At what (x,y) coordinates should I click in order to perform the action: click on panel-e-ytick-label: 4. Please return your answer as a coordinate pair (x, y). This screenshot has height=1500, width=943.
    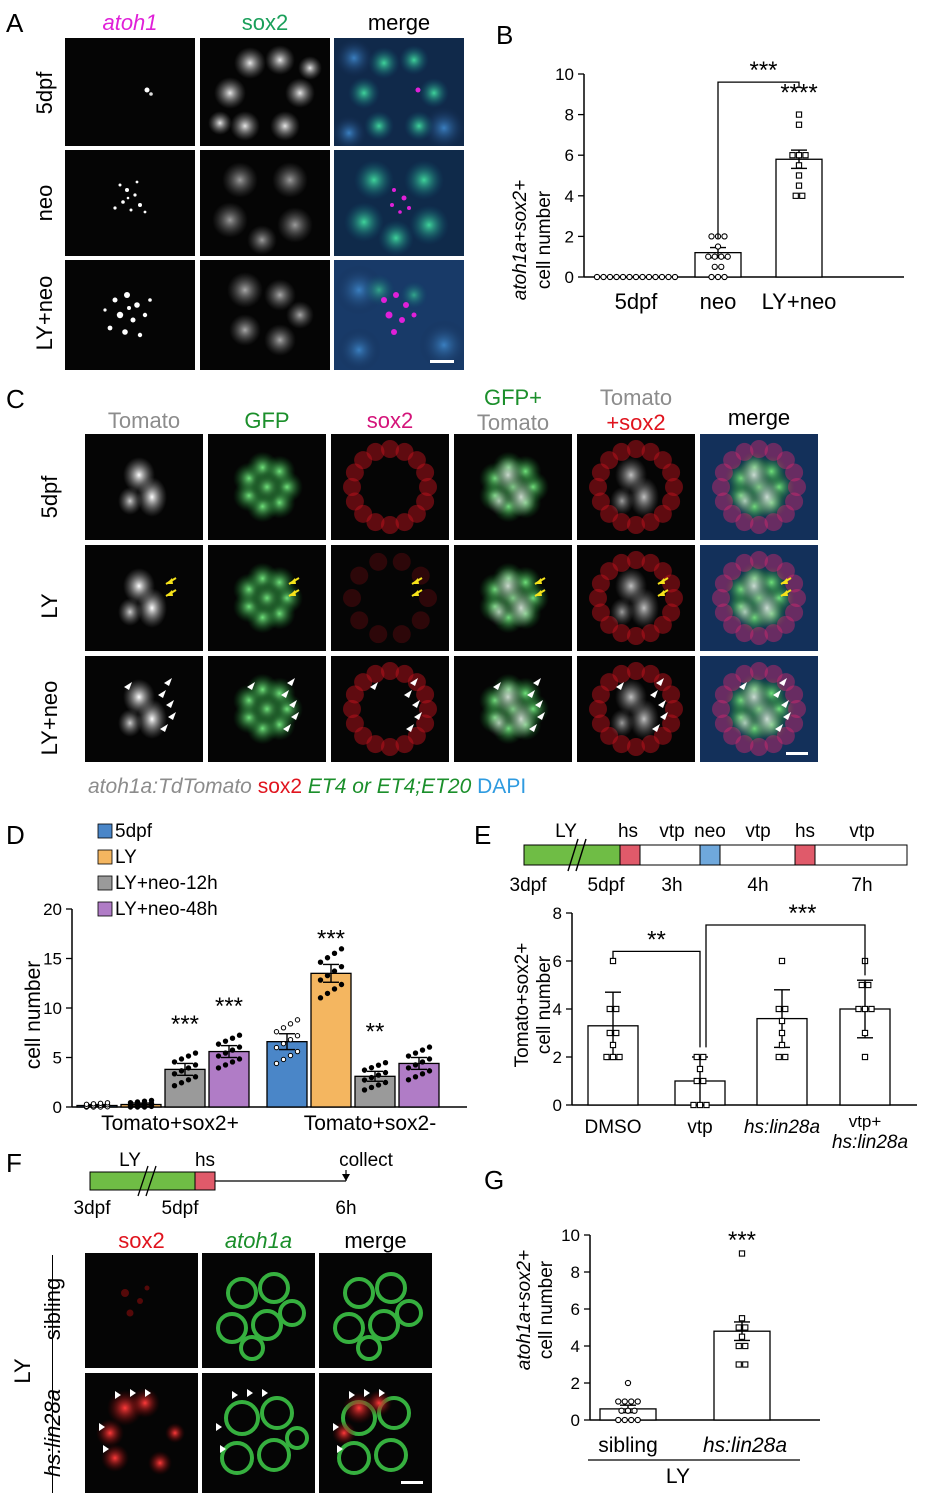
    Looking at the image, I should click on (557, 1009).